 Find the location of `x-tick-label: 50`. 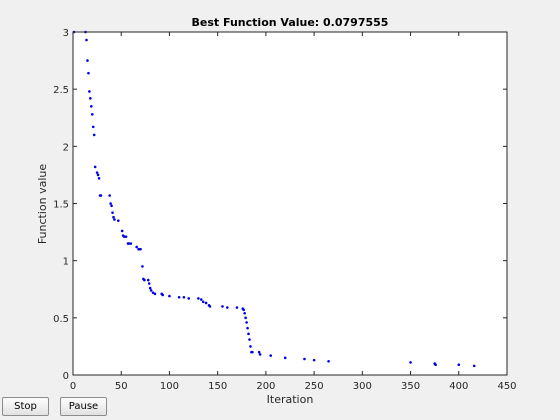

x-tick-label: 50 is located at coordinates (121, 386).